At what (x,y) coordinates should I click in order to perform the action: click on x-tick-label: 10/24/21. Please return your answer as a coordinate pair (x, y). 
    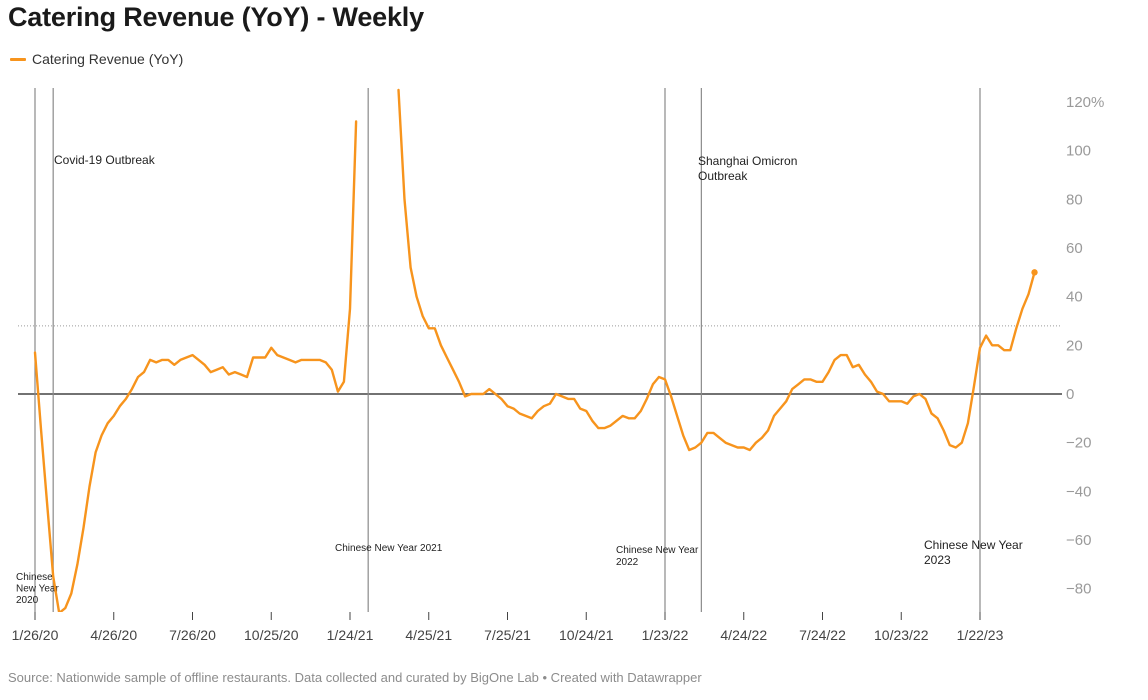
    Looking at the image, I should click on (586, 635).